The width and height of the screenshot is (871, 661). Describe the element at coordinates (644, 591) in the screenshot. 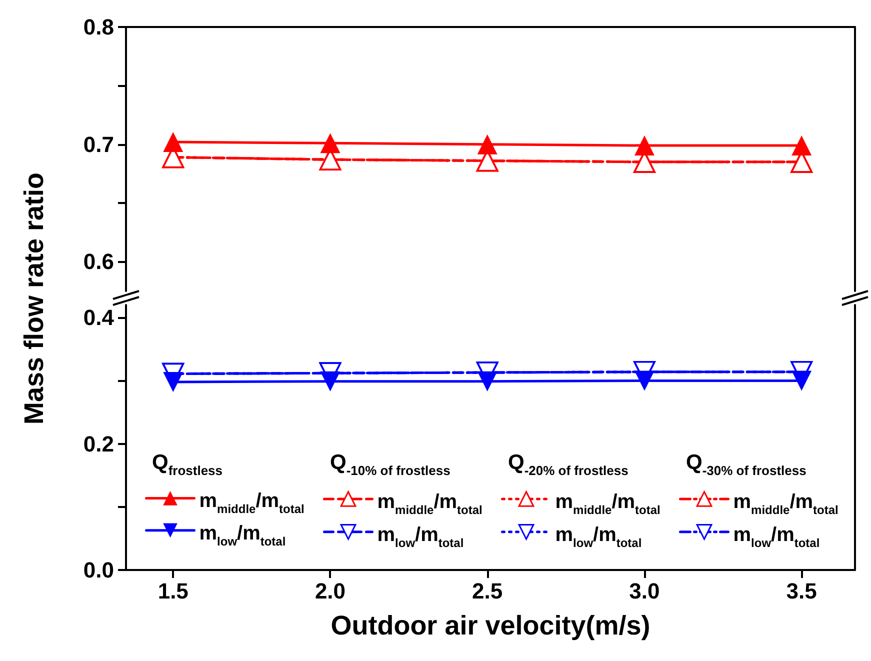

I see `x-tick-label: 3.0` at that location.